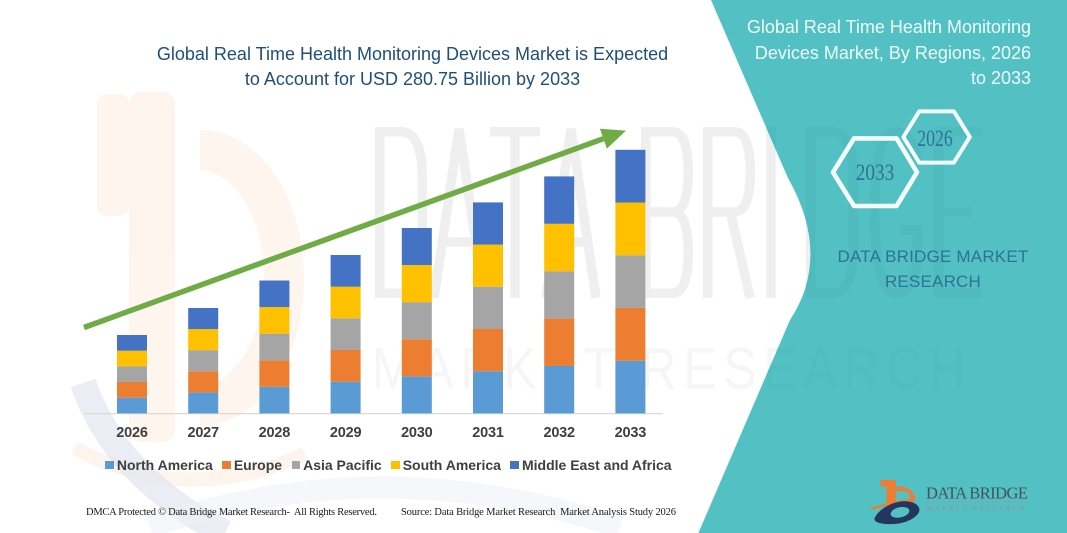  I want to click on svg-text: MARKET RESEARCH, so click(977, 509).